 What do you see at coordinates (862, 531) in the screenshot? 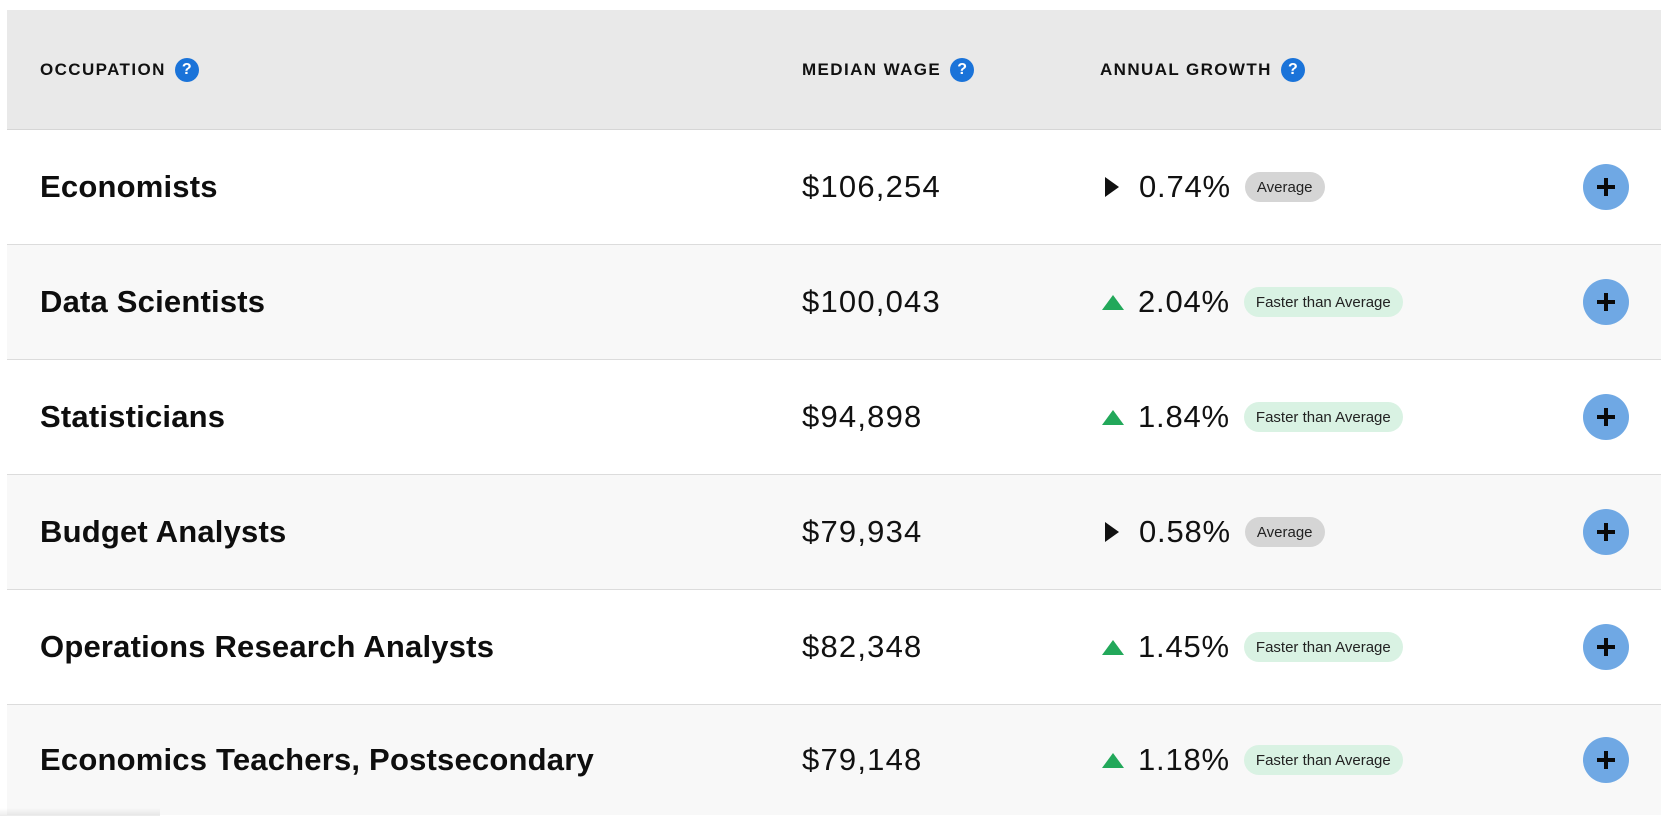
I see `median-wage-value: $79,934` at bounding box center [862, 531].